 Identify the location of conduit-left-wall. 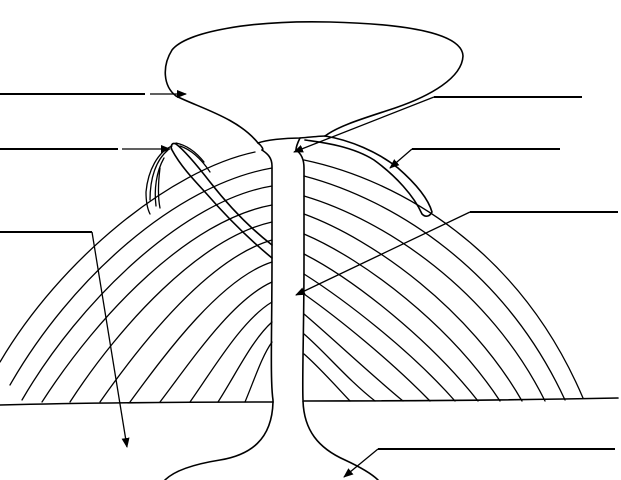
(267, 276).